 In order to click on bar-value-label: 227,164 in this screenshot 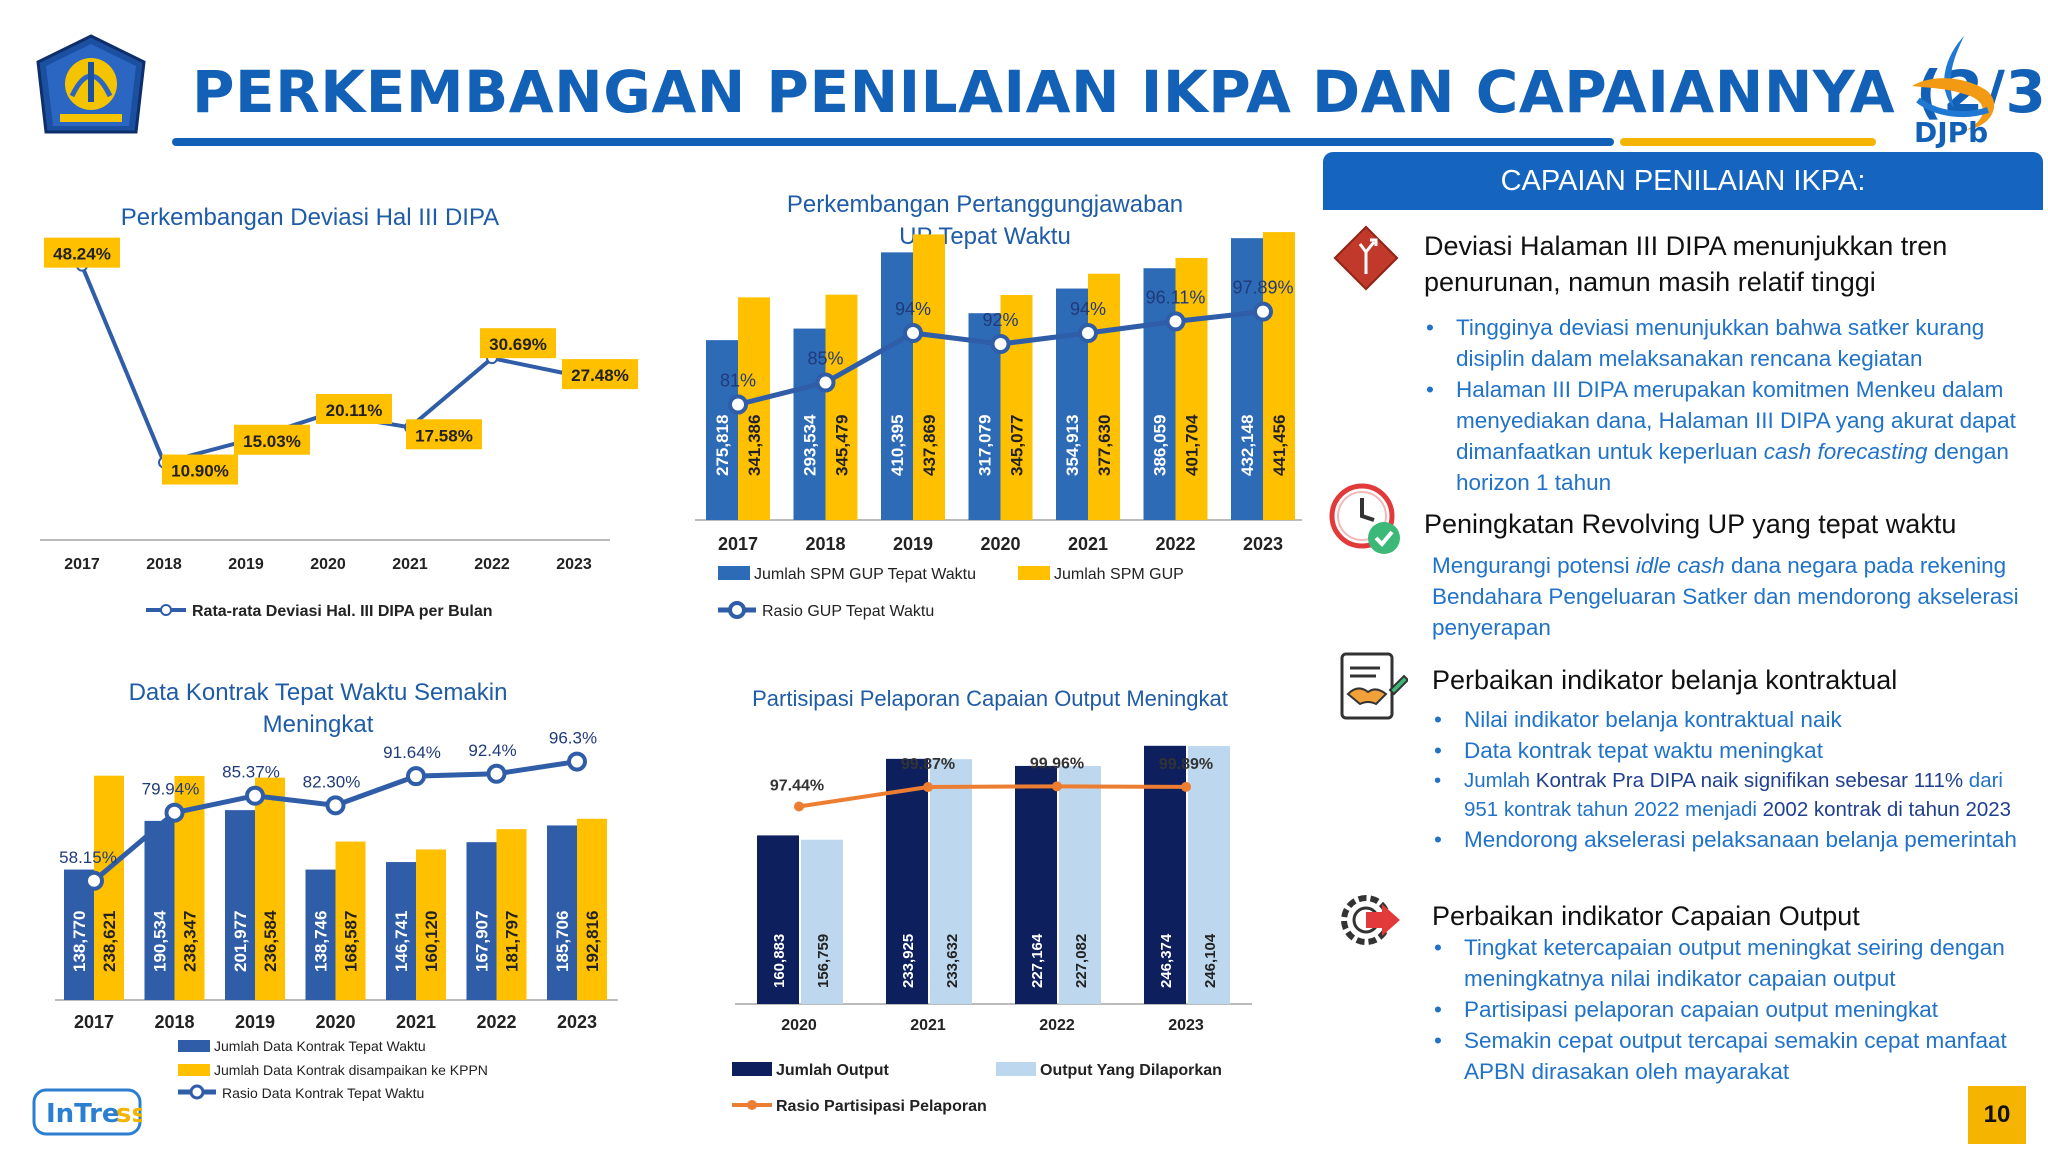, I will do `click(1037, 960)`.